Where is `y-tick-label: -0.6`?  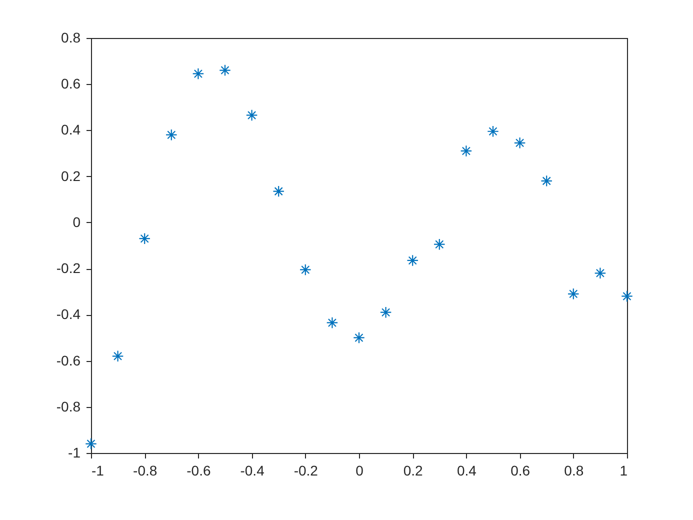 y-tick-label: -0.6 is located at coordinates (68, 360).